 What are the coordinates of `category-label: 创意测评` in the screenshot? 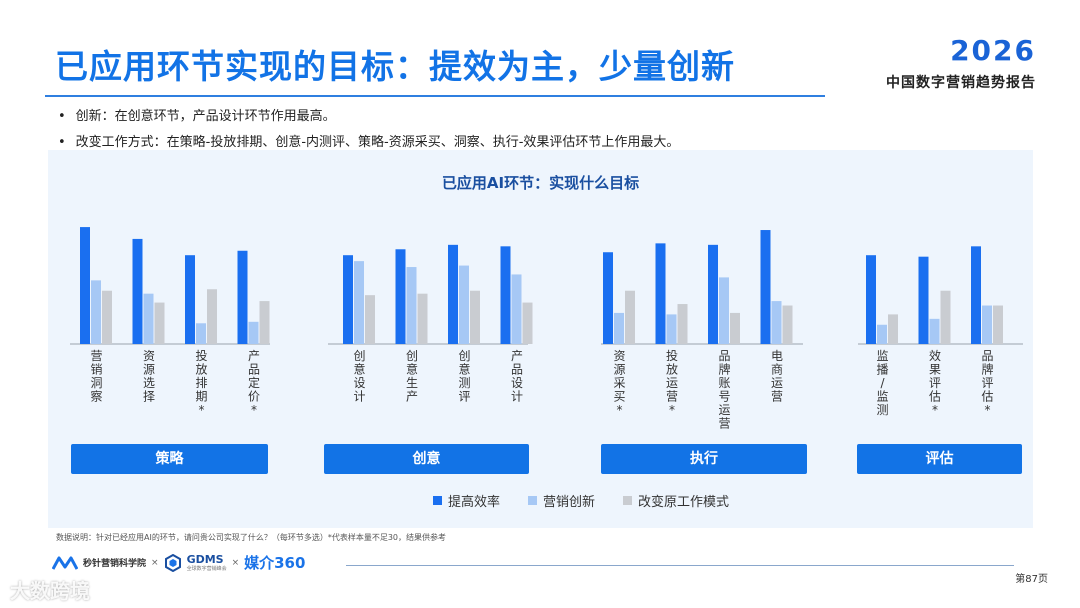 It's located at (464, 376).